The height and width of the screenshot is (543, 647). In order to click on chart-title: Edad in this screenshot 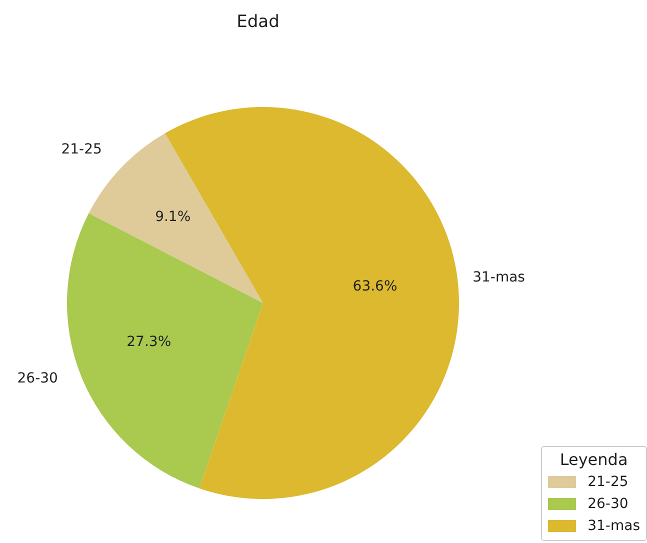, I will do `click(258, 22)`.